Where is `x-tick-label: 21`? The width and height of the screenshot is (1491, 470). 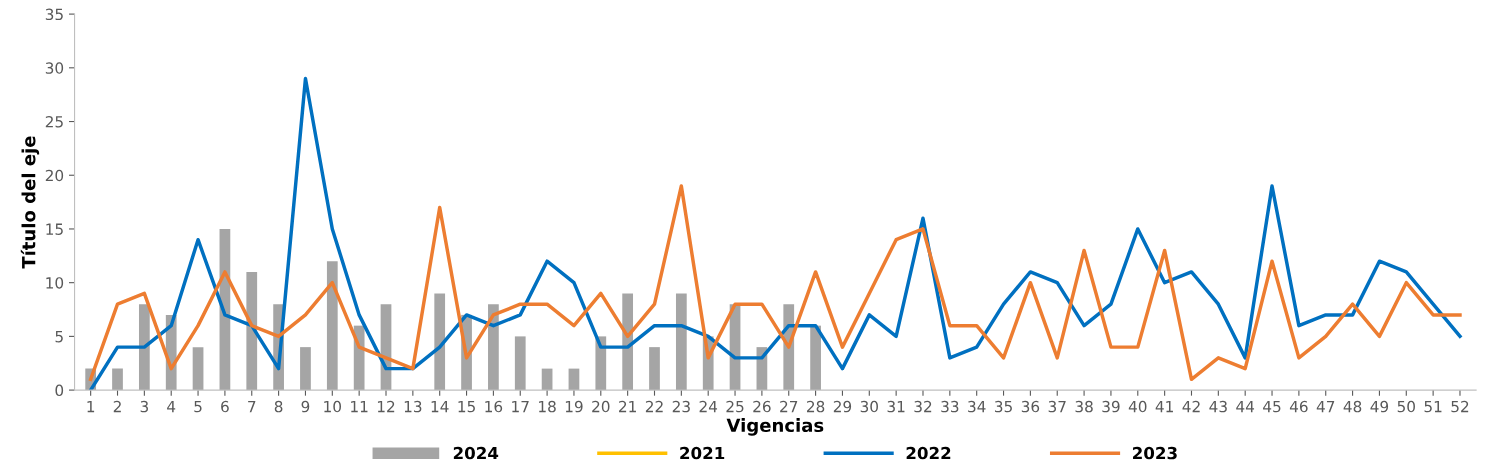 x-tick-label: 21 is located at coordinates (627, 406).